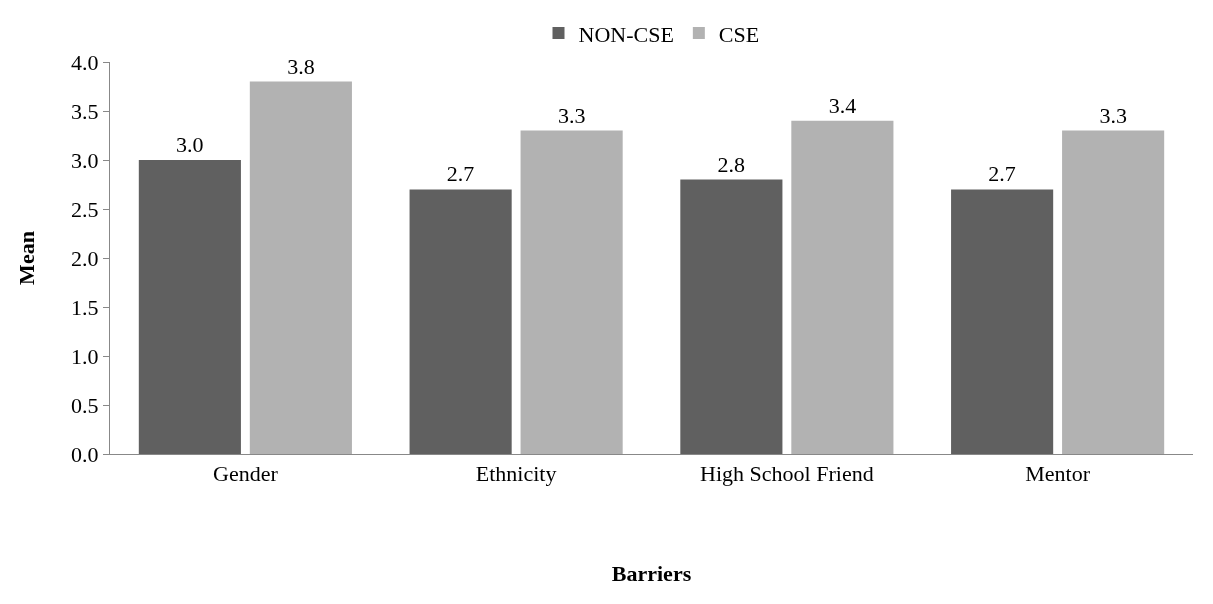 The image size is (1213, 604). What do you see at coordinates (85, 62) in the screenshot?
I see `y-tick-label: 4.0` at bounding box center [85, 62].